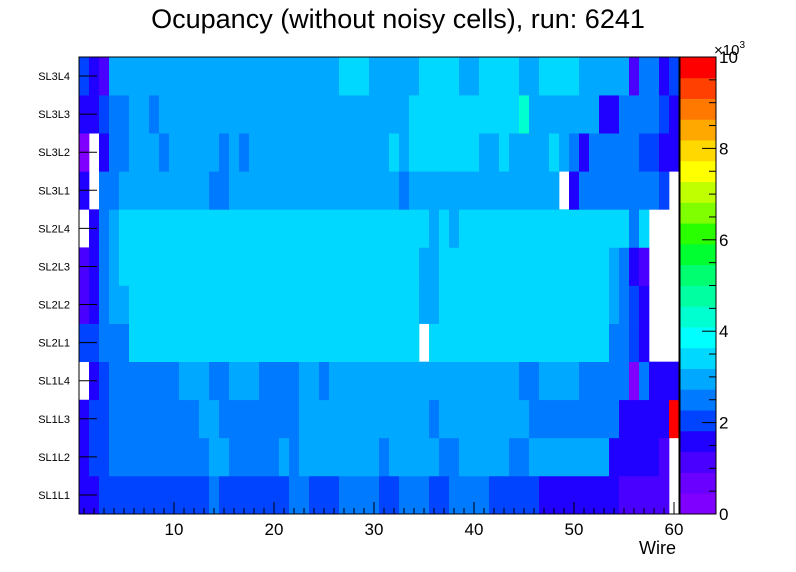 This screenshot has width=796, height=572. Describe the element at coordinates (383, 520) in the screenshot. I see `x-axis: 10 20 30 40 50 60` at that location.